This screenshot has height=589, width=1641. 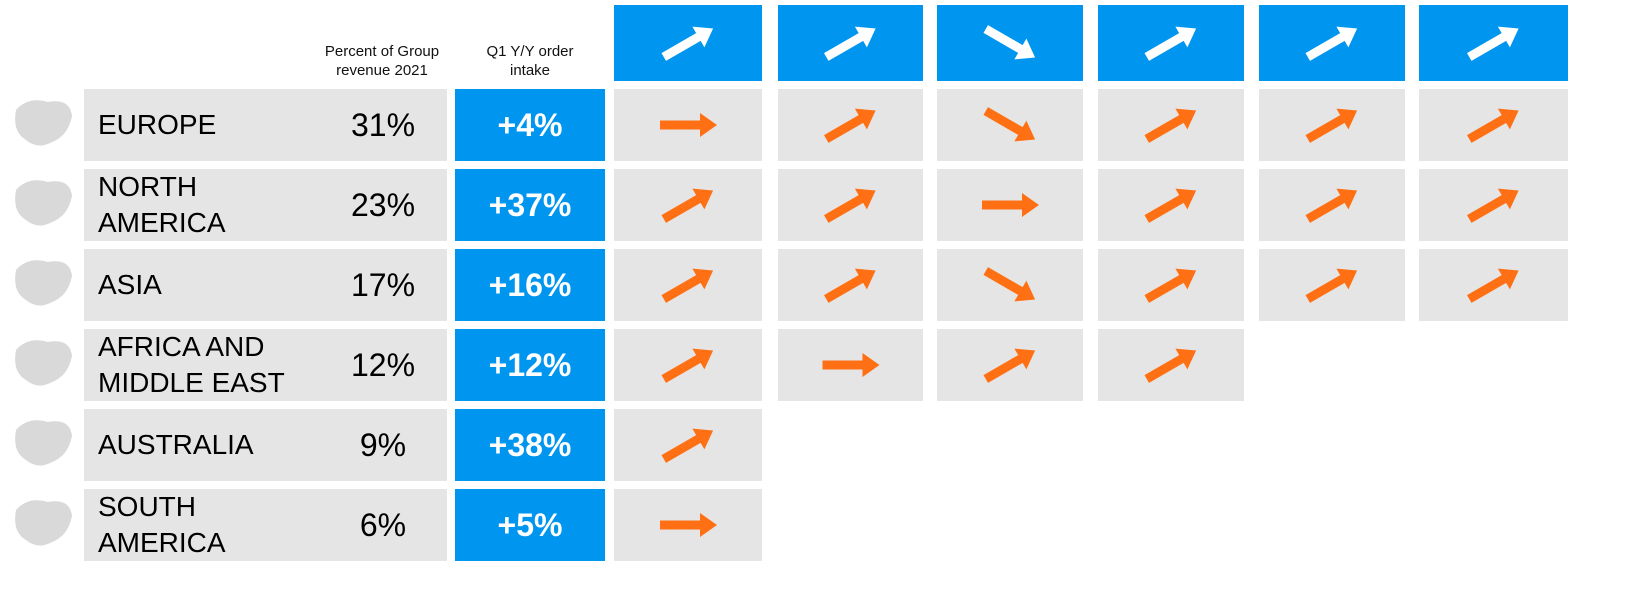 What do you see at coordinates (383, 364) in the screenshot?
I see `revenue-share: 12%` at bounding box center [383, 364].